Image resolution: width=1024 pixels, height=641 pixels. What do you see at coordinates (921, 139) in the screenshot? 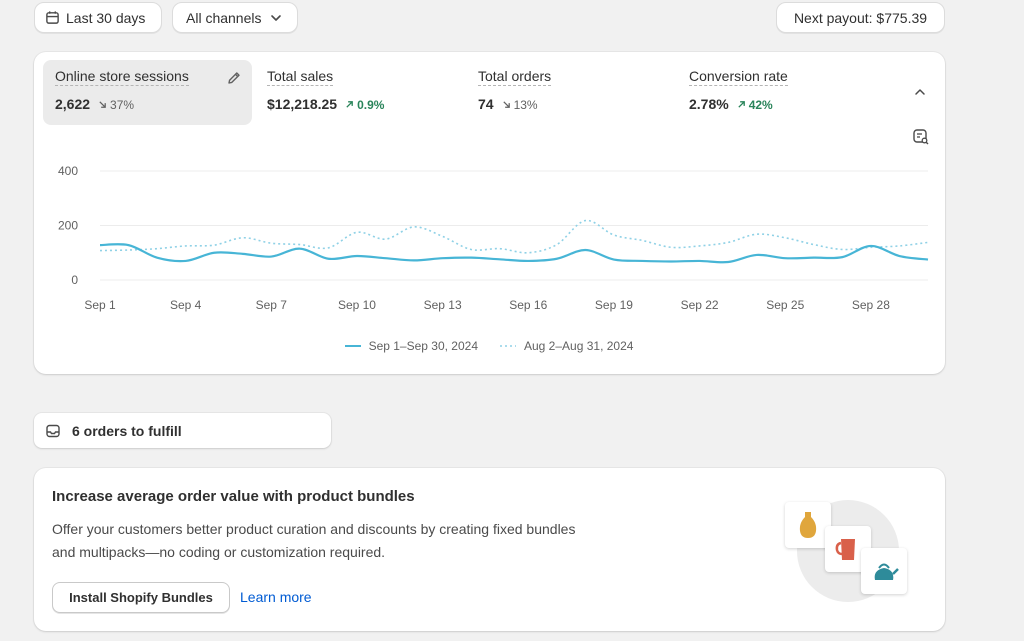
I see `chart-analysis-icon` at bounding box center [921, 139].